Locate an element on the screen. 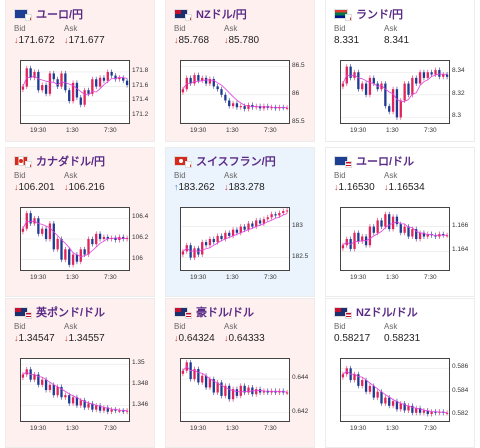 The width and height of the screenshot is (480, 448). moving-average-line is located at coordinates (235, 232).